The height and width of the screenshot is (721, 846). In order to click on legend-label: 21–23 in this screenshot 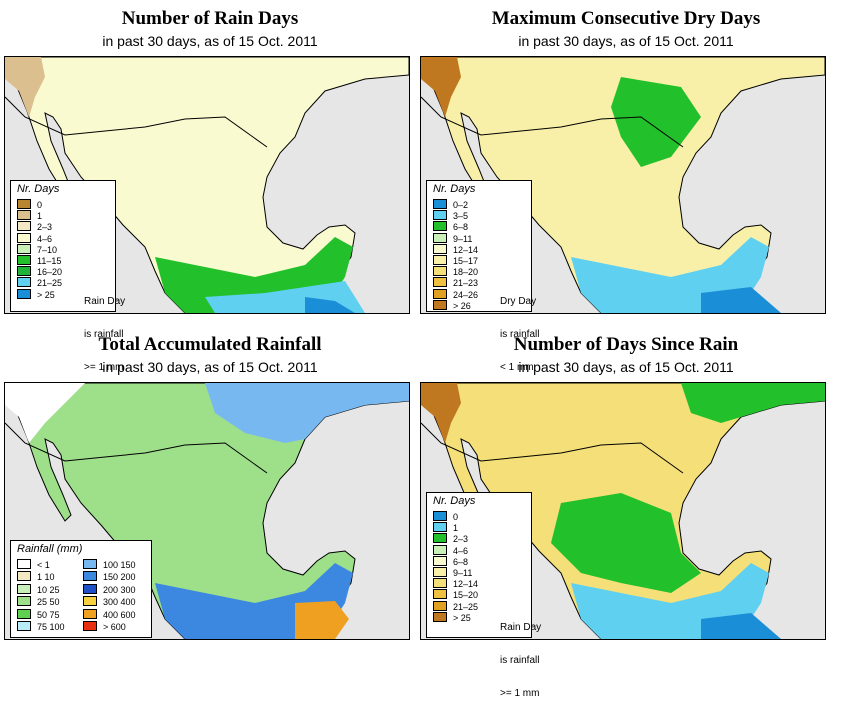, I will do `click(466, 283)`.